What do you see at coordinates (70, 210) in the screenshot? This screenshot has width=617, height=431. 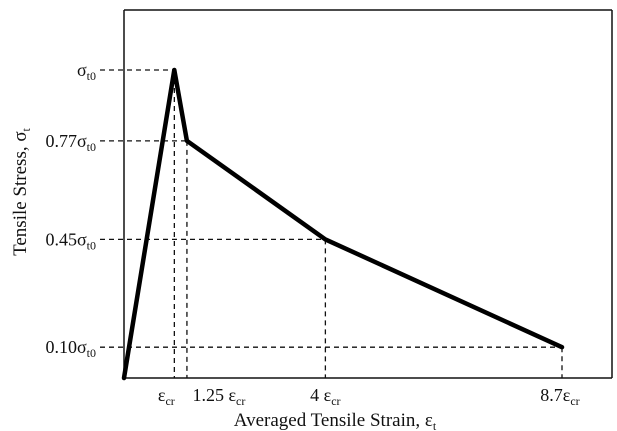 I see `y-tick-labels: σt0 0.77σt0 0.45σt0 0.10σt0` at bounding box center [70, 210].